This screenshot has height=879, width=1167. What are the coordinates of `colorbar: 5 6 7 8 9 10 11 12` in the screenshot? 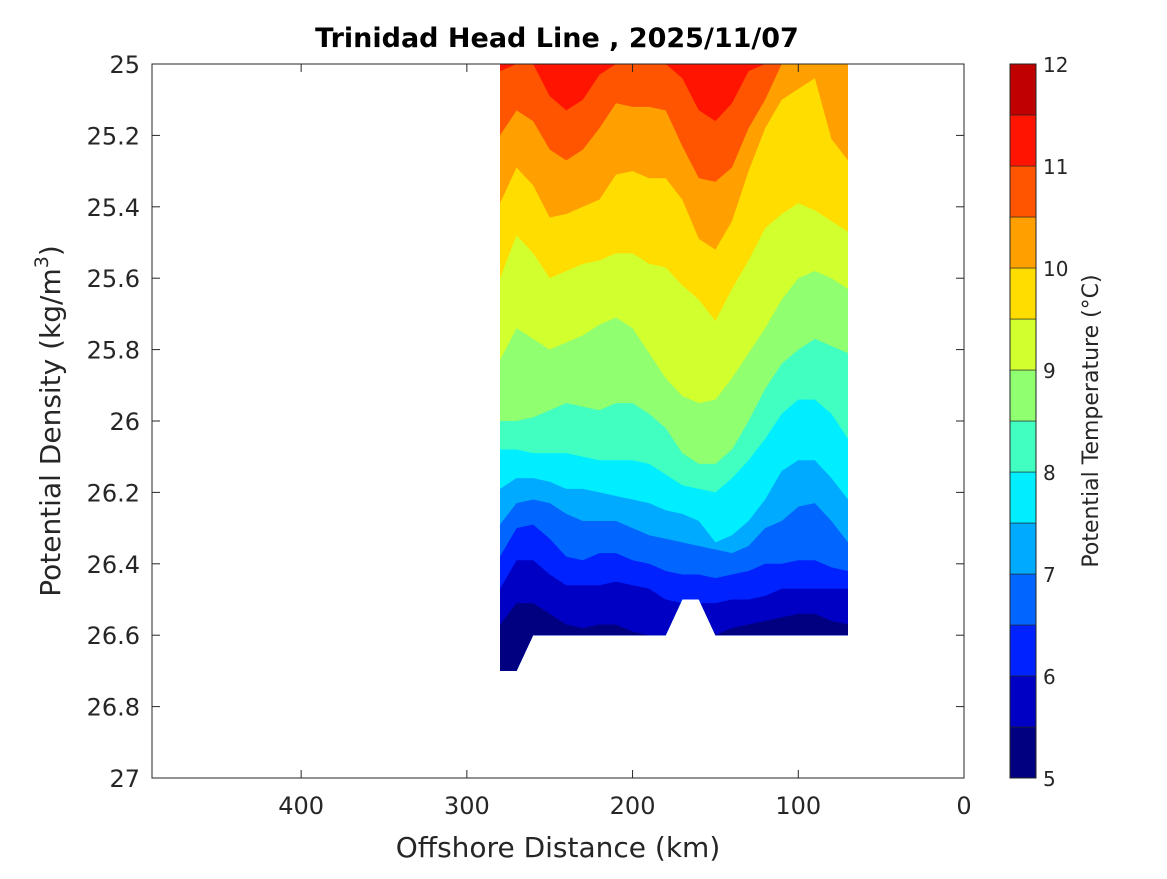 It's located at (1038, 422).